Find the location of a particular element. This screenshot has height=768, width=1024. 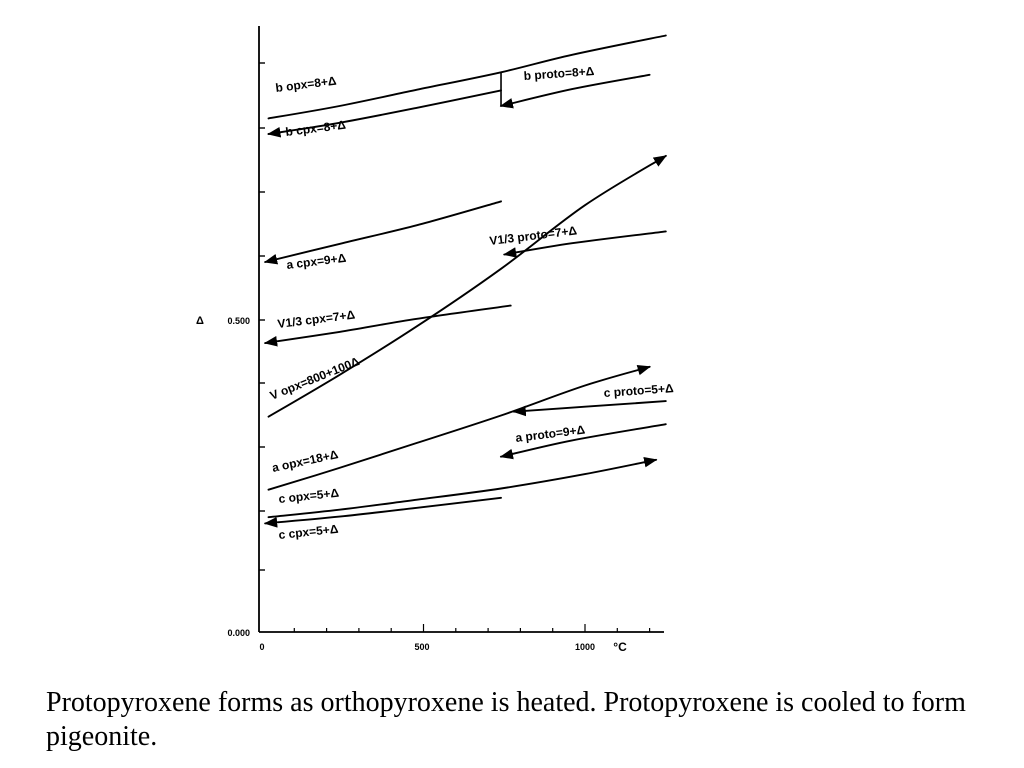

label-c-cpx: c cpx=5+Δ is located at coordinates (309, 532).